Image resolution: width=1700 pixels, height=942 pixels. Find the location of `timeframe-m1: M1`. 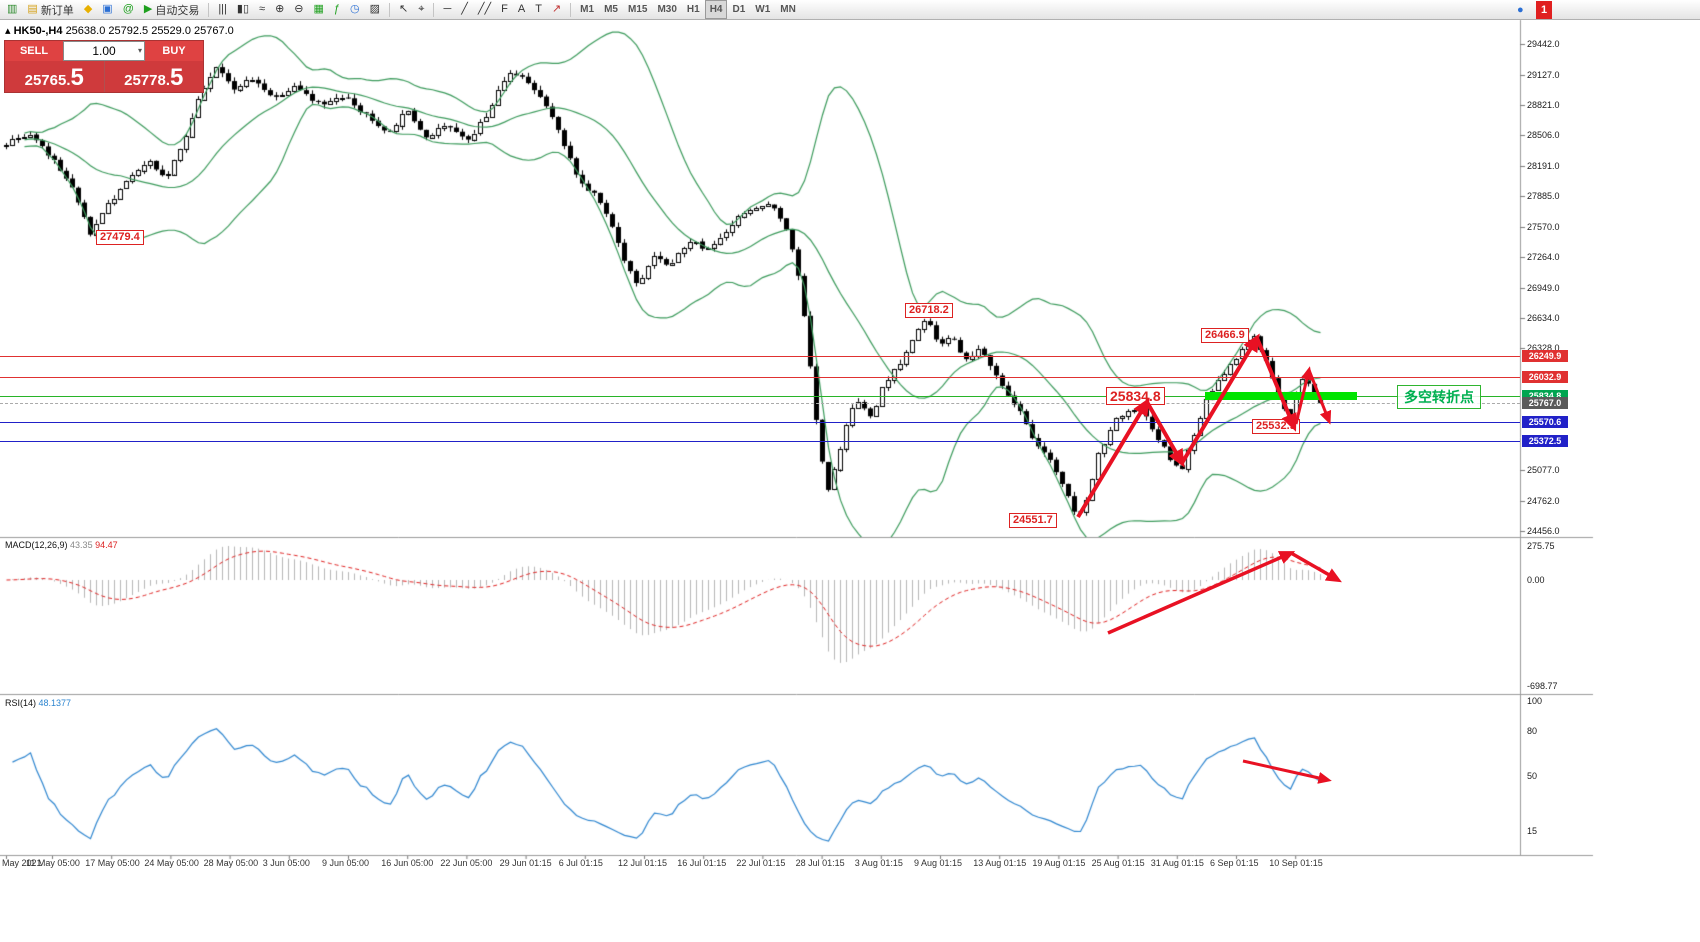

timeframe-m1: M1 is located at coordinates (587, 9).